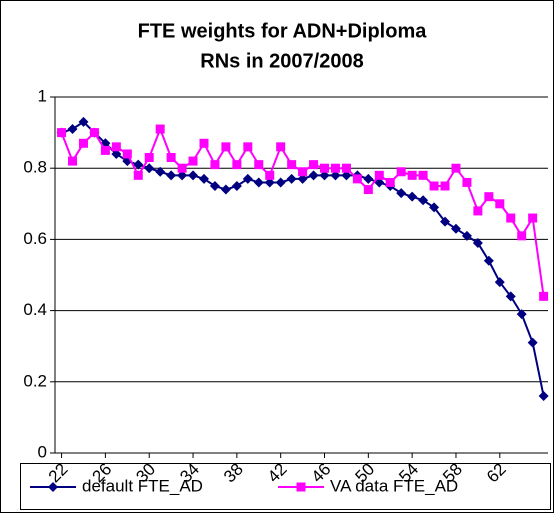  I want to click on legend-label: VA data FTE_AD, so click(394, 485).